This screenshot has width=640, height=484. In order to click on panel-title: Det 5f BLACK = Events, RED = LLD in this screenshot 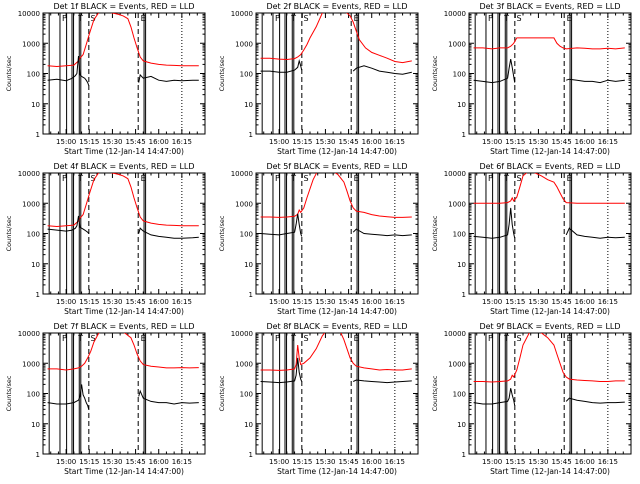, I will do `click(336, 166)`.